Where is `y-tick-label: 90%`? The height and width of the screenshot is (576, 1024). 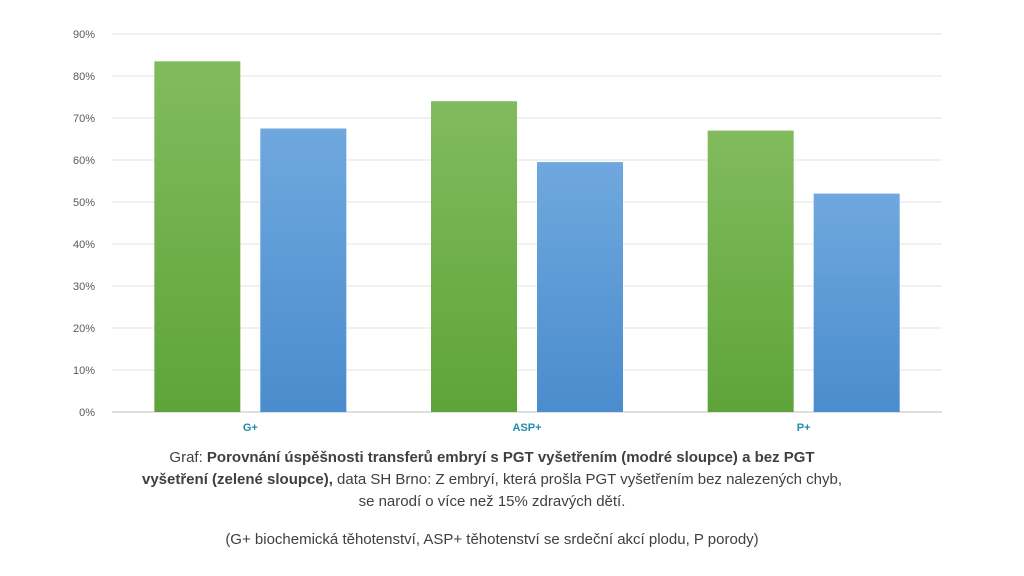 y-tick-label: 90% is located at coordinates (84, 35).